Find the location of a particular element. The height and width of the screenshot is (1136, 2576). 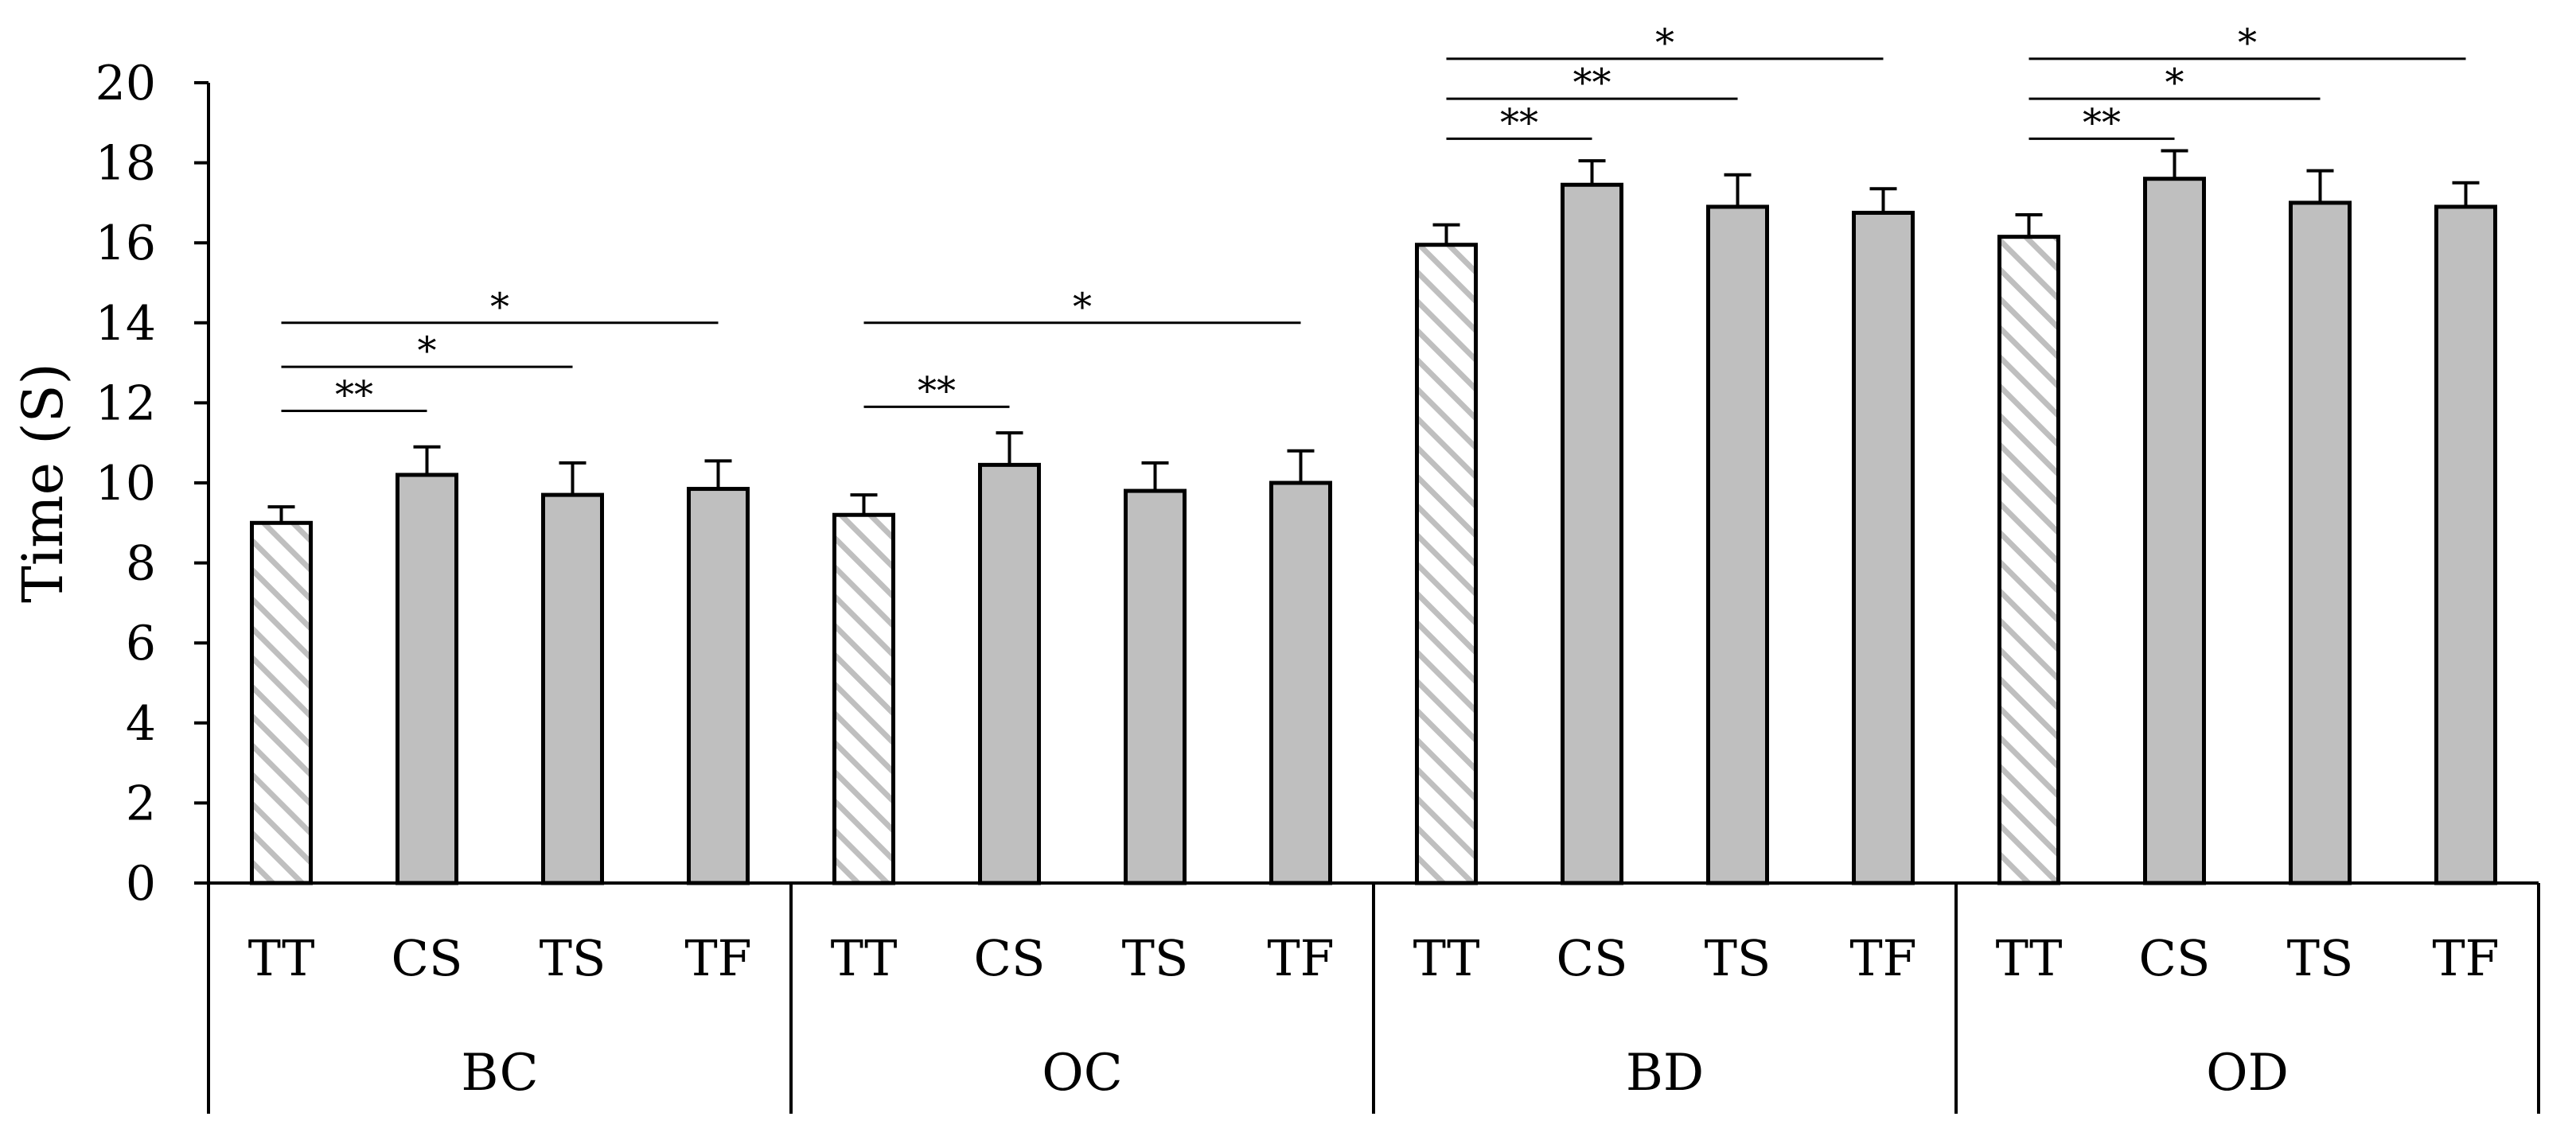

y-axis-title: Time (S) is located at coordinates (43, 483).